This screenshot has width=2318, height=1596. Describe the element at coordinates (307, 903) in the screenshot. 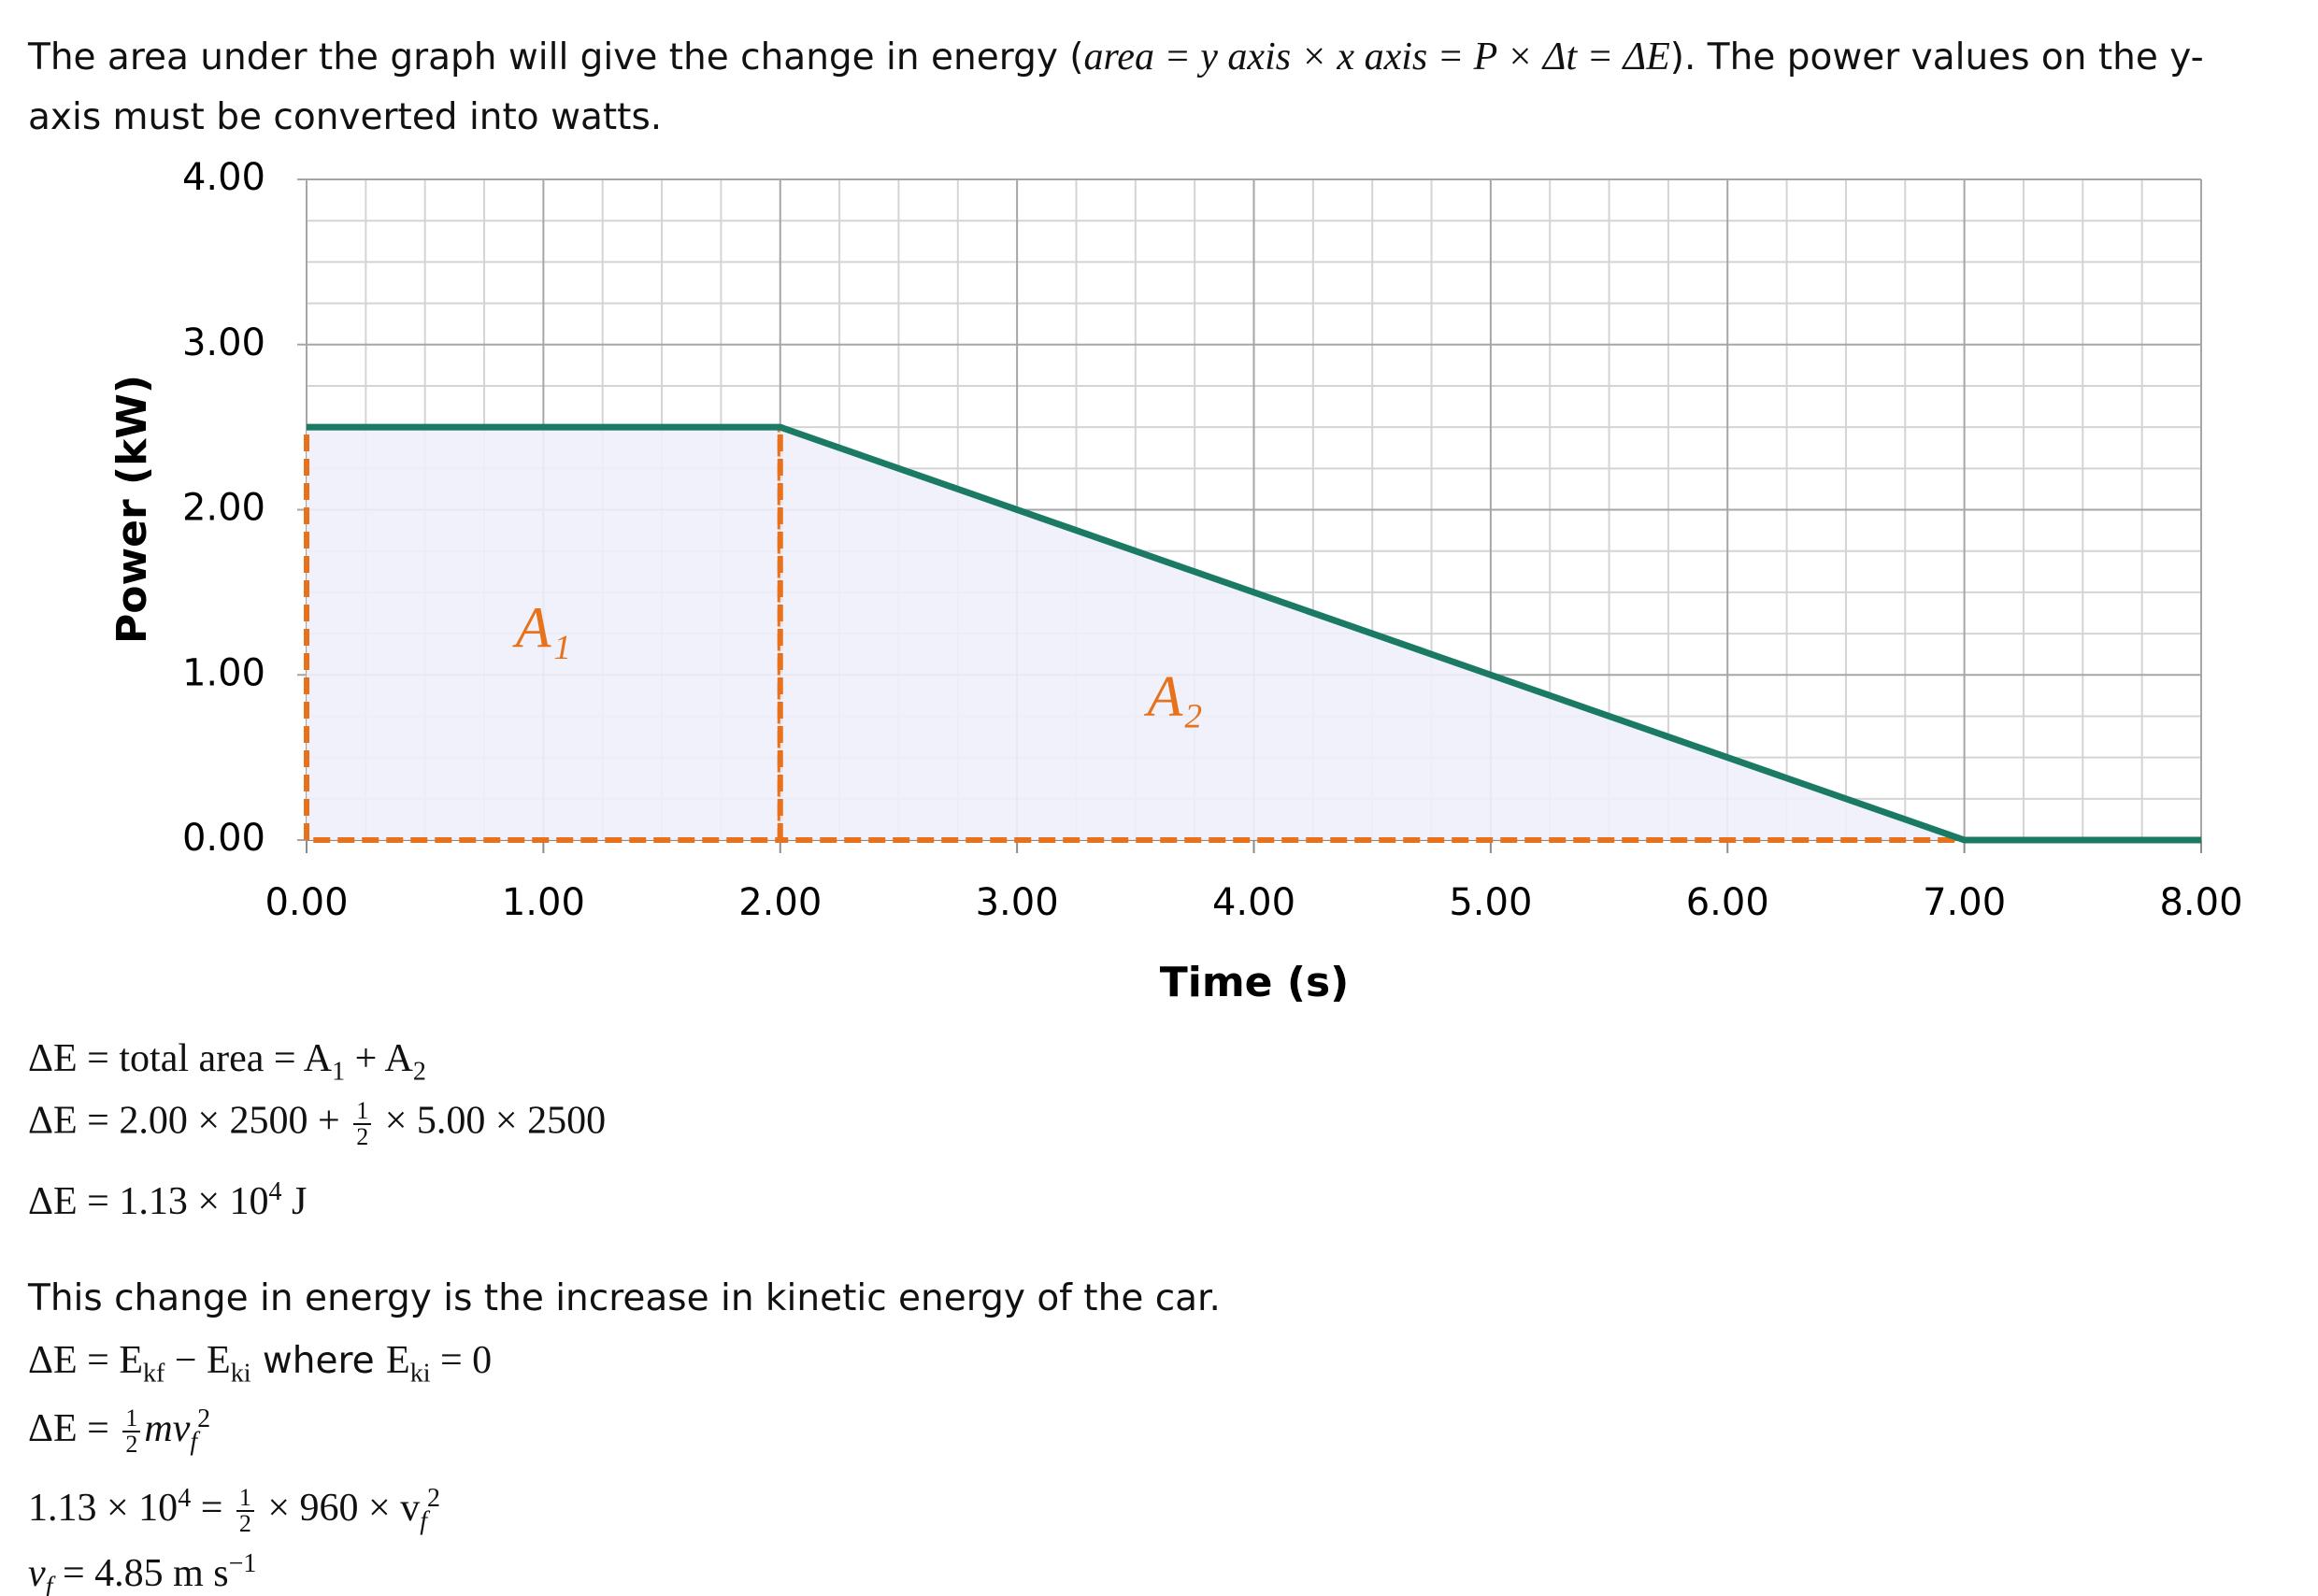

I see `x-tick-label: 0.00` at that location.